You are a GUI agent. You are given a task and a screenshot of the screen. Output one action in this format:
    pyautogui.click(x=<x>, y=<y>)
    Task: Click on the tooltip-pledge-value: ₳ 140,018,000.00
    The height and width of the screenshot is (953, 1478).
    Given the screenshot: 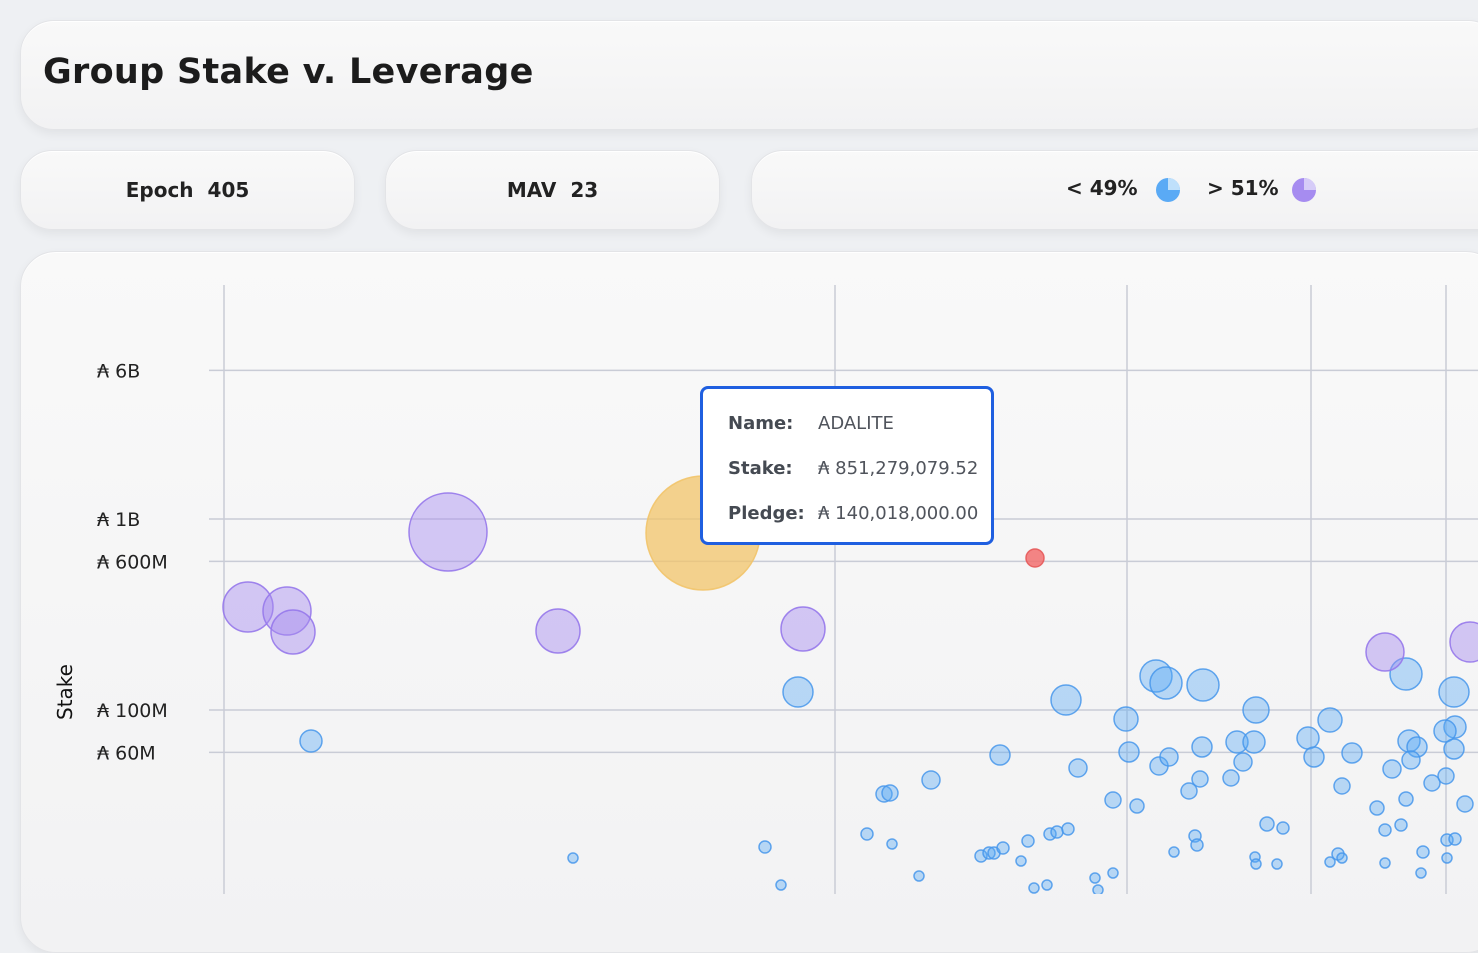 What is the action you would take?
    pyautogui.click(x=898, y=513)
    